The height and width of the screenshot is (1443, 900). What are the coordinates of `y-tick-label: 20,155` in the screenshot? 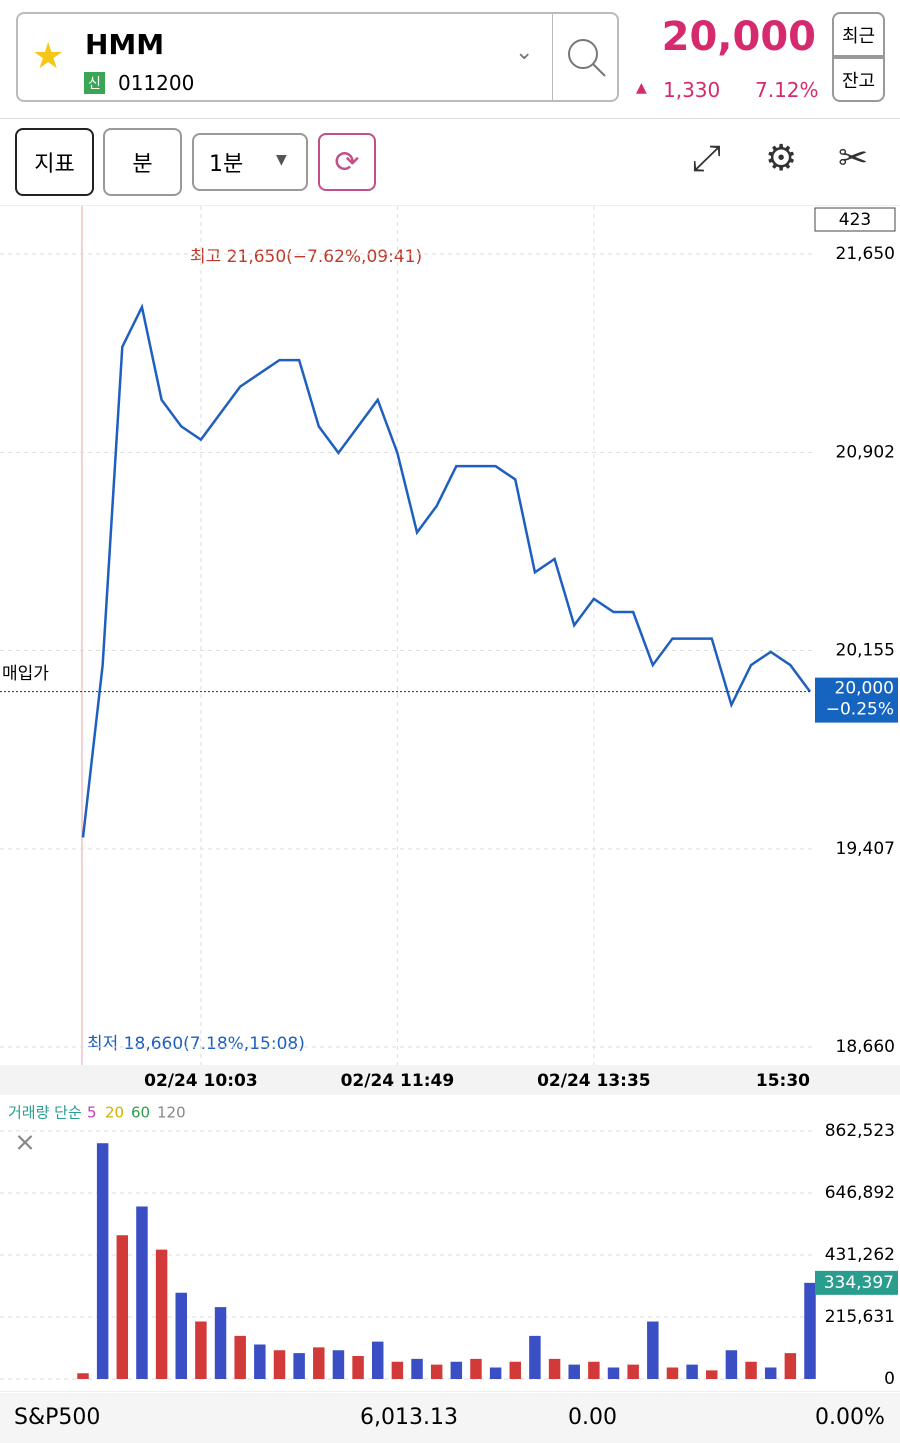 It's located at (865, 651).